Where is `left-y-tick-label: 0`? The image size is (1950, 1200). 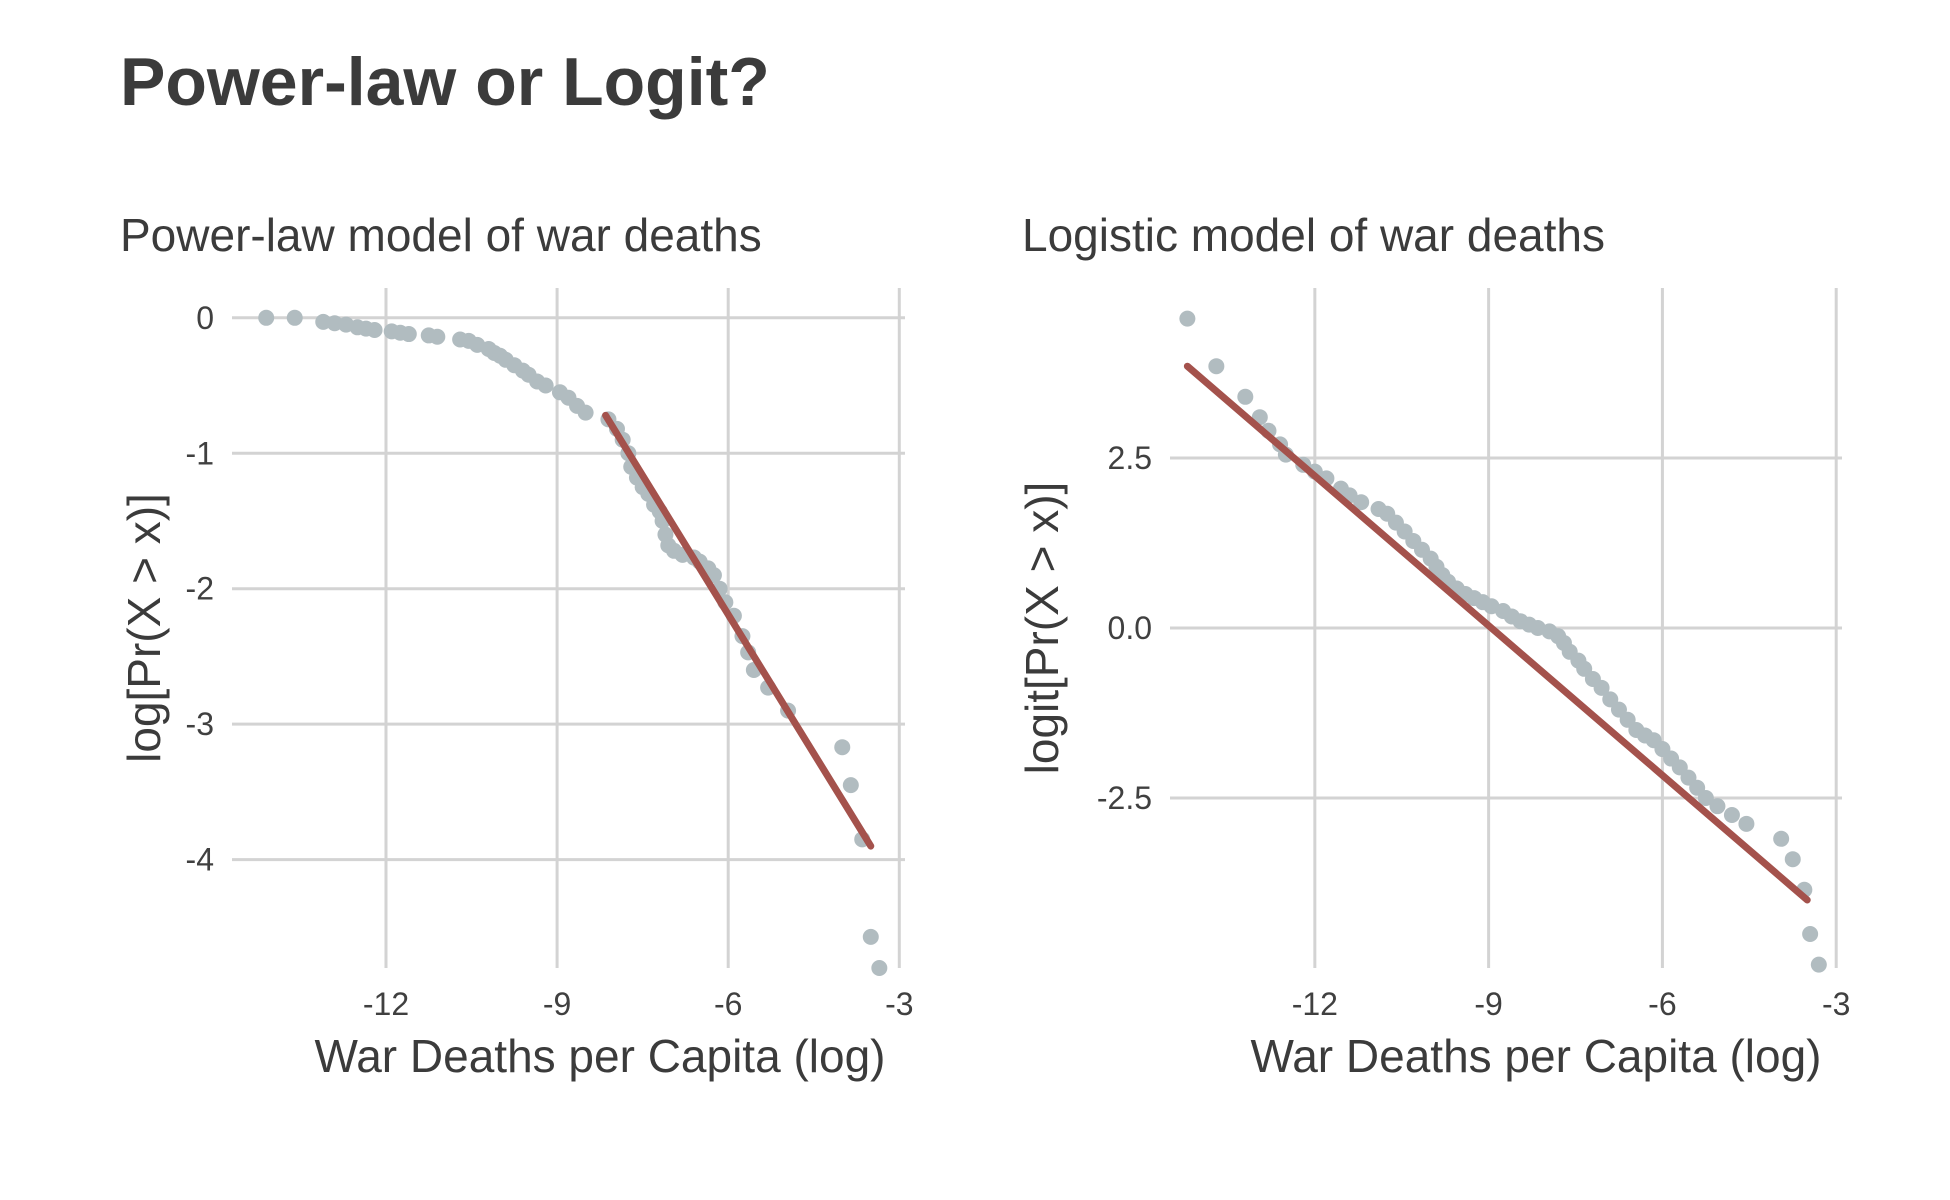
left-y-tick-label: 0 is located at coordinates (205, 318).